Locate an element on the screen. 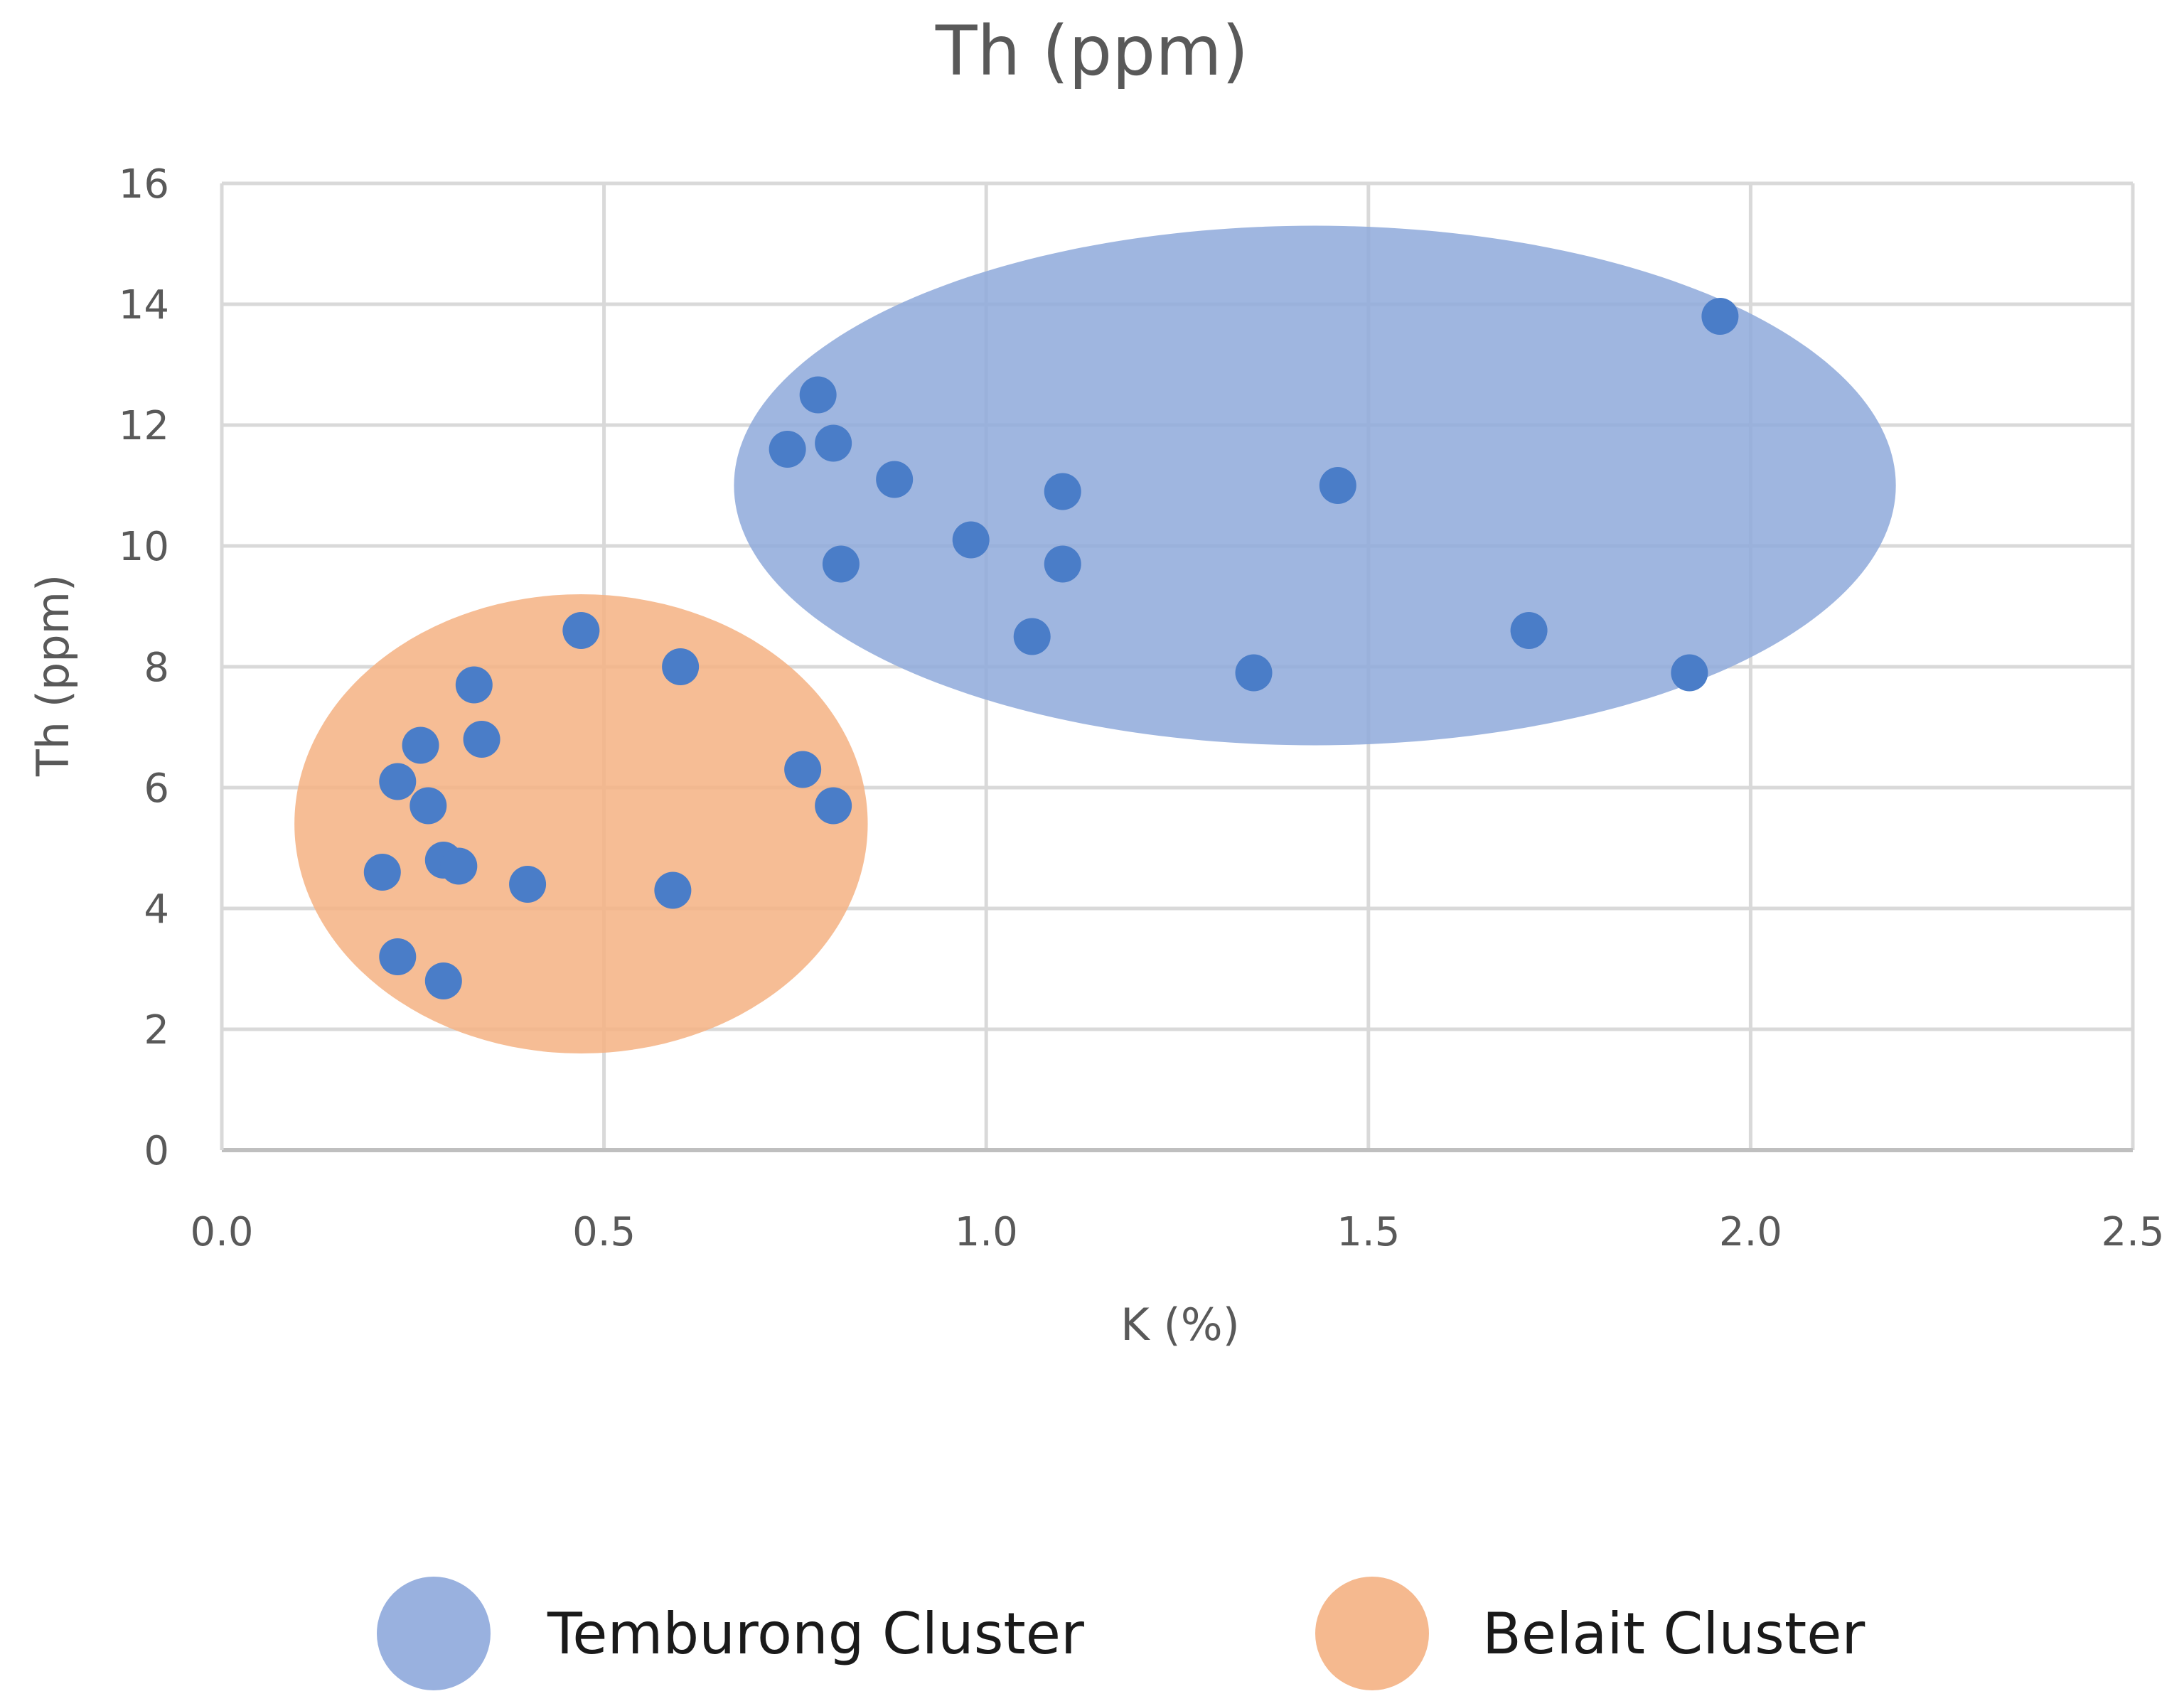 Image resolution: width=2184 pixels, height=1706 pixels. y-tick-label: 4 is located at coordinates (156, 909).